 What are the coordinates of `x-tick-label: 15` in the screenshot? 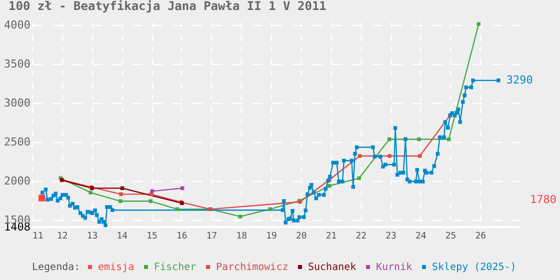 It's located at (152, 237).